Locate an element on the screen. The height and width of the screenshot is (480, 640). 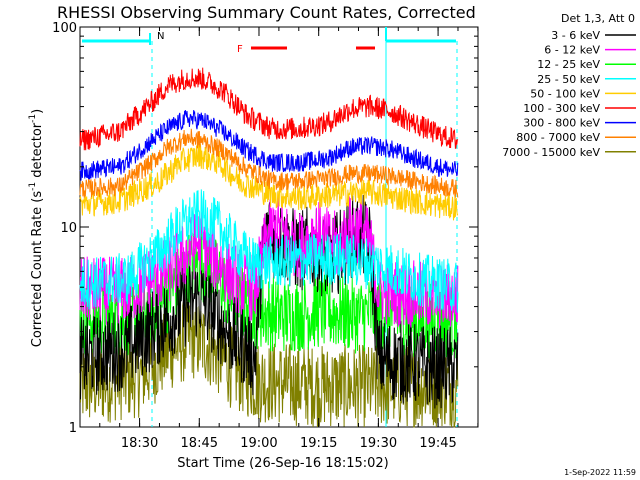
series-line-800-7000kev is located at coordinates (269, 163).